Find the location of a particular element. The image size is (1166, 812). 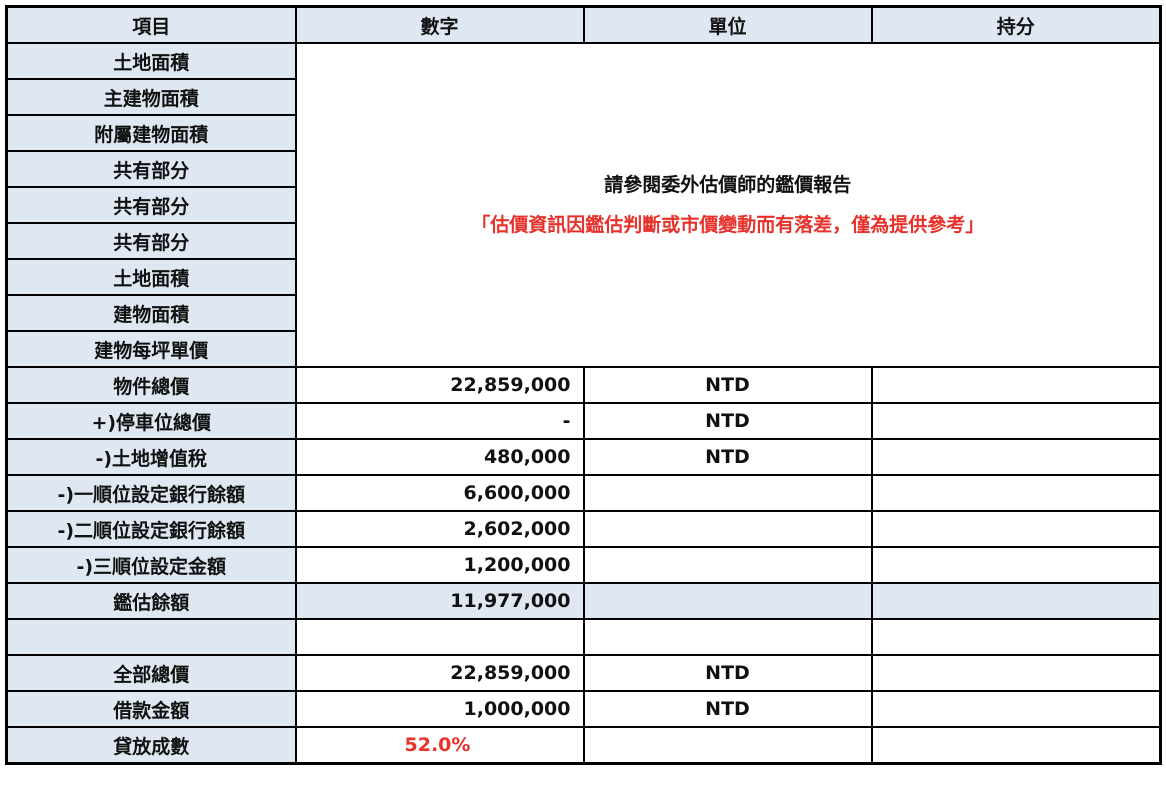

area-label: 附屬建物面積 is located at coordinates (151, 133).